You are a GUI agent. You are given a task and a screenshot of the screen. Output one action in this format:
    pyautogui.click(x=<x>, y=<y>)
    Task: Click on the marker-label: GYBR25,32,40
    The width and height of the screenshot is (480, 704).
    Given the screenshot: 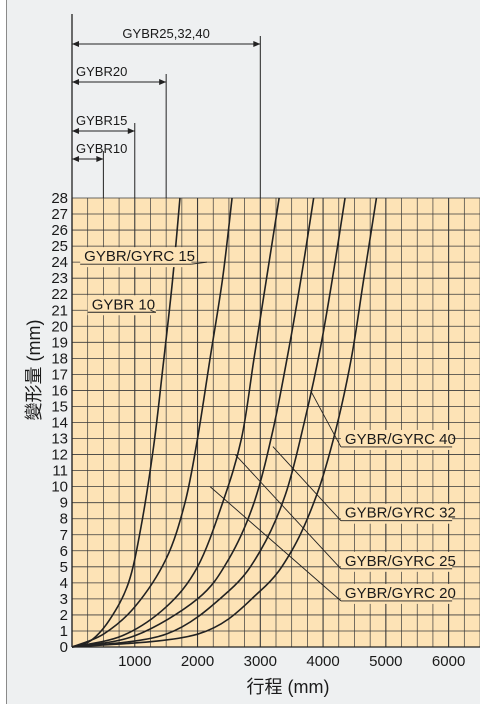 What is the action you would take?
    pyautogui.click(x=165, y=33)
    